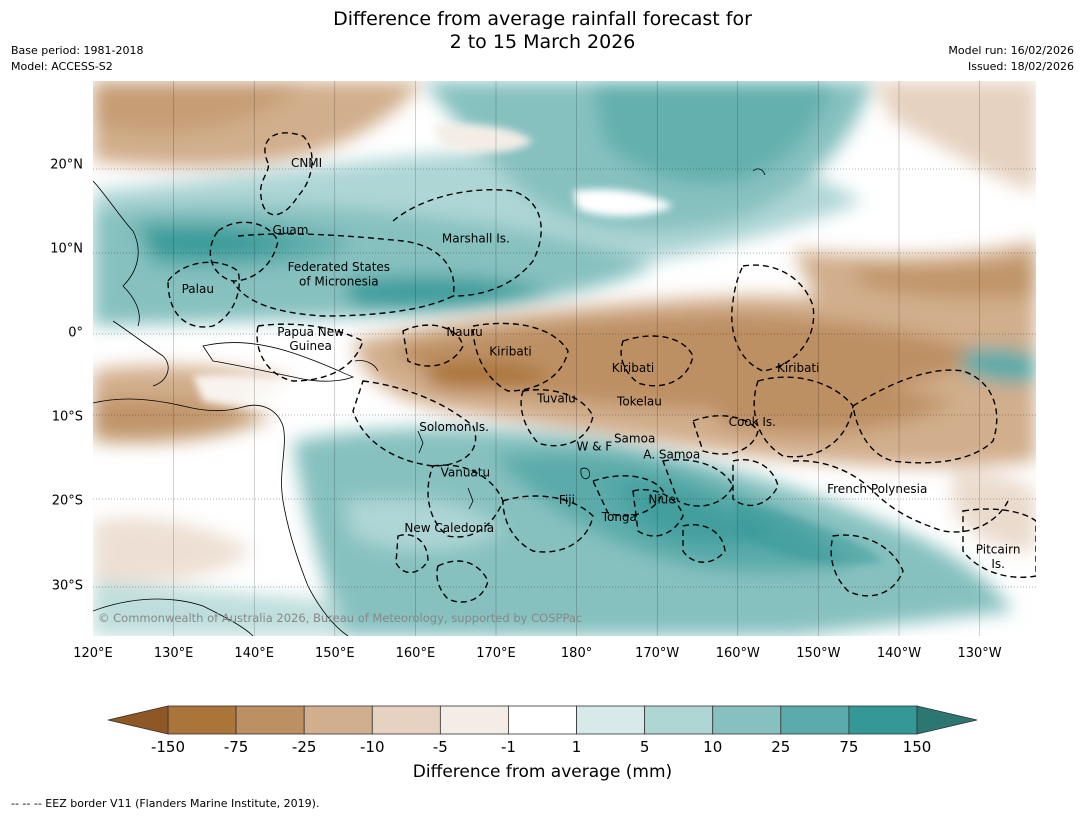  What do you see at coordinates (372, 747) in the screenshot?
I see `colorbar-tick-label: -10` at bounding box center [372, 747].